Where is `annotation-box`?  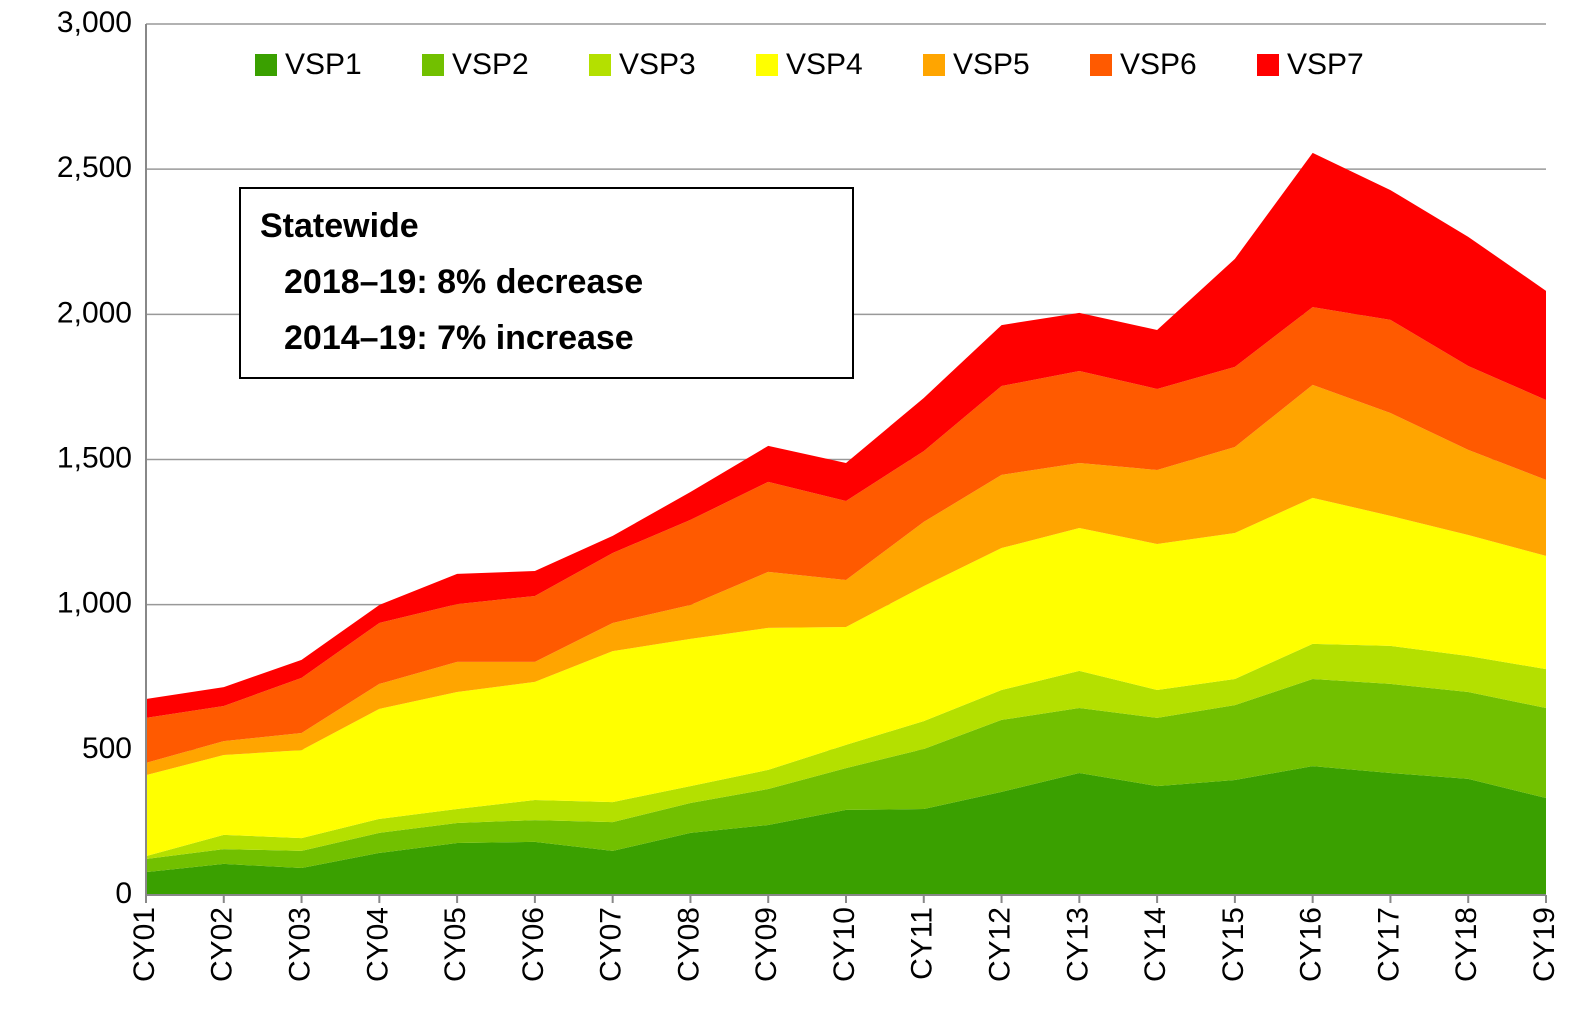 annotation-box is located at coordinates (546, 283).